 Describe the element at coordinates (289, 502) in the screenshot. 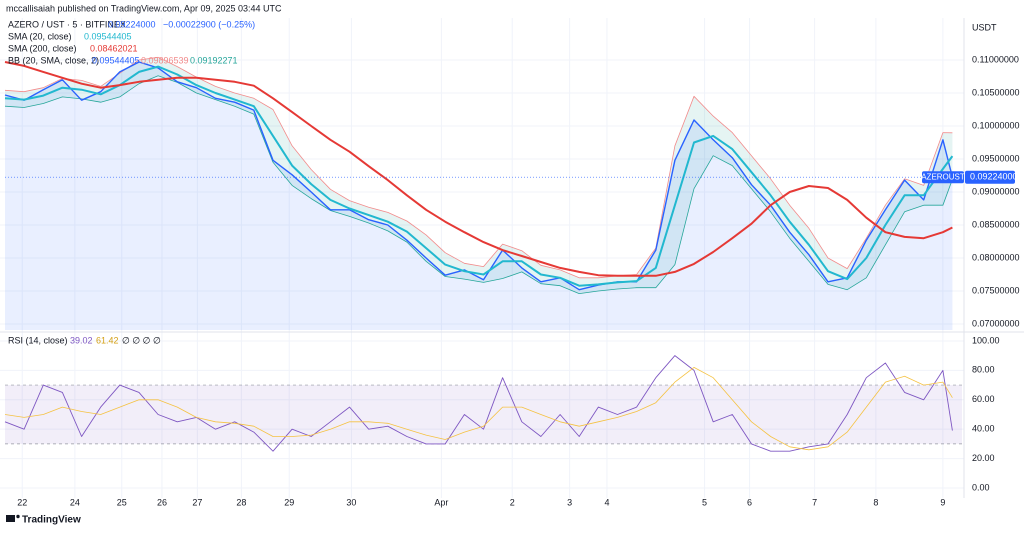

I see `x-tick-label: 29` at that location.